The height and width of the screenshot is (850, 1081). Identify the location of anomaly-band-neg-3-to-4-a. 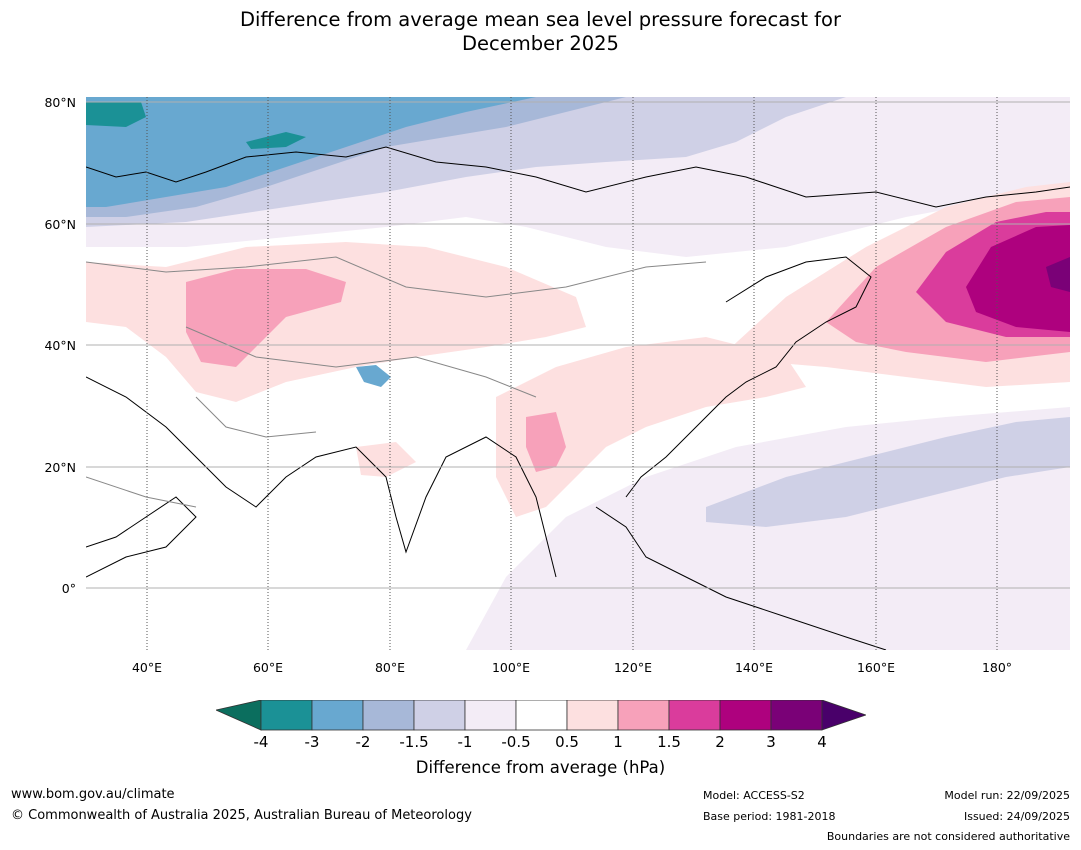
(116, 114).